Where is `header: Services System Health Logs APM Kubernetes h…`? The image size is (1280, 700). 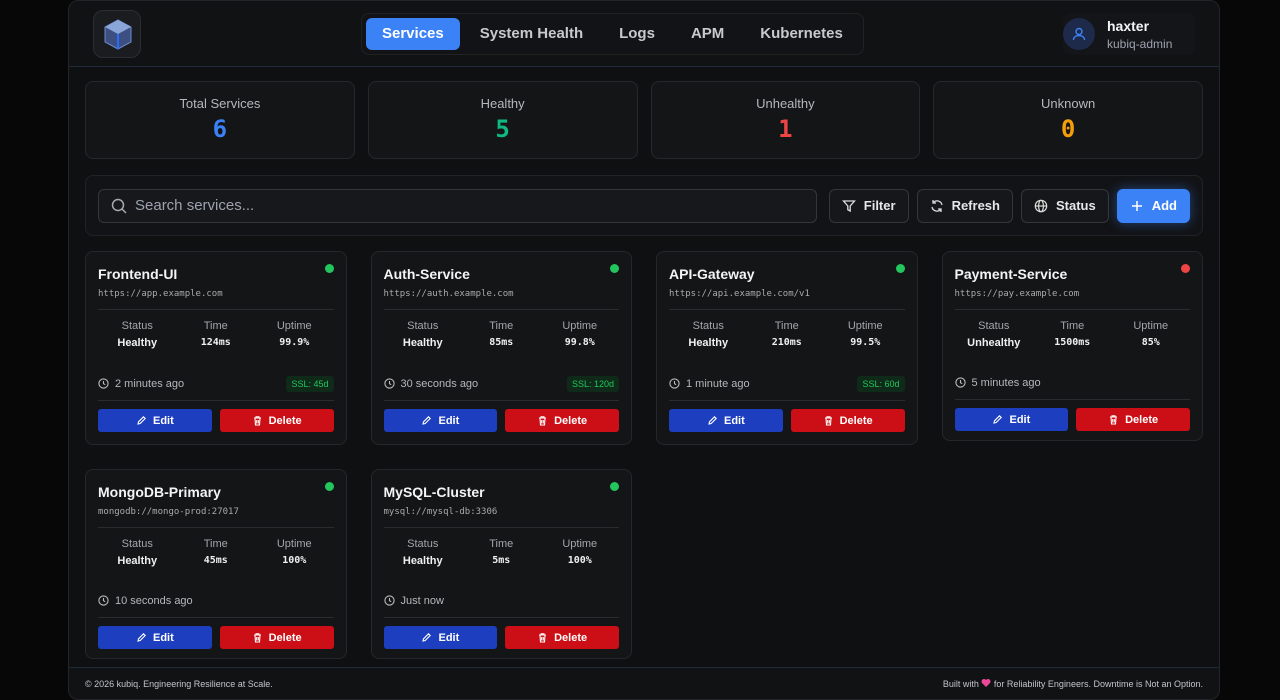 header: Services System Health Logs APM Kubernetes h… is located at coordinates (644, 34).